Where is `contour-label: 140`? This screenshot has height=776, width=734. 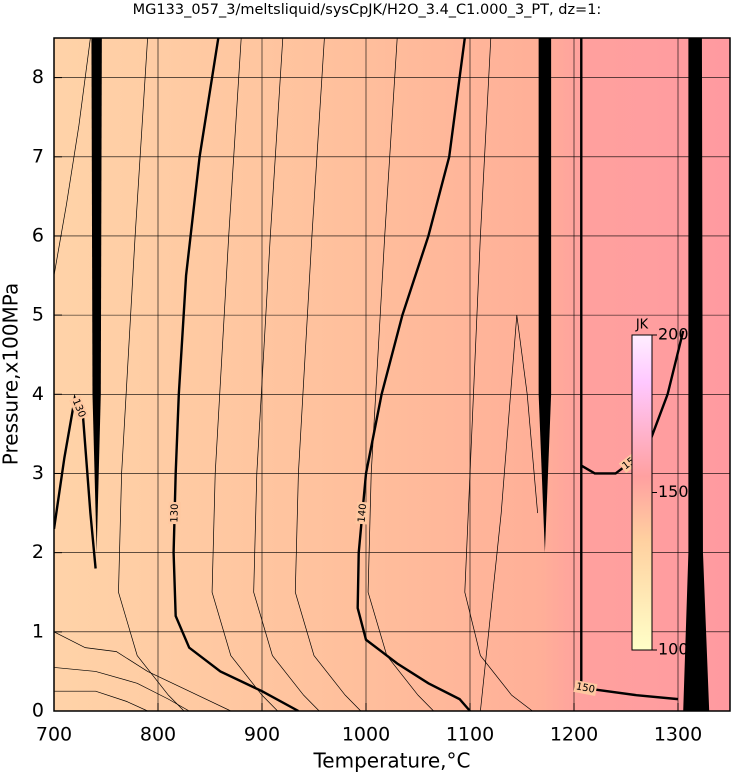
contour-label: 140 is located at coordinates (363, 513).